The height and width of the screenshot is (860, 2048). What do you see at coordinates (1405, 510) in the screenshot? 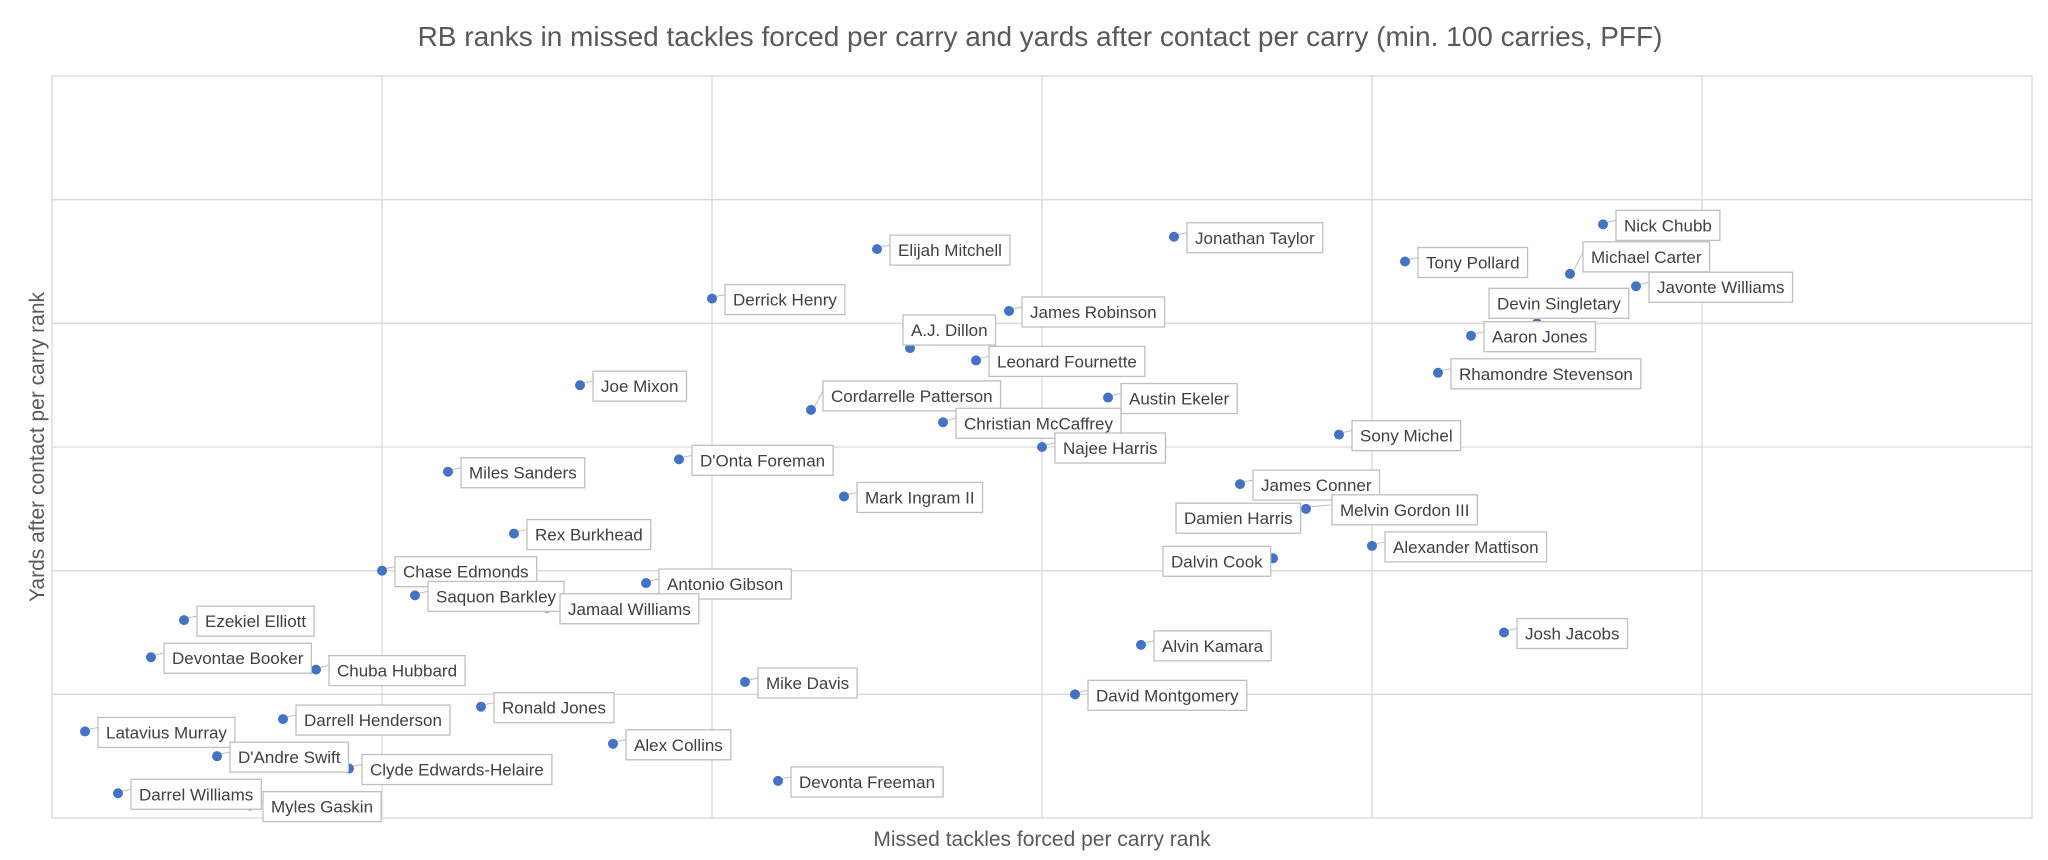
I see `data-label: Melvin Gordon III` at bounding box center [1405, 510].